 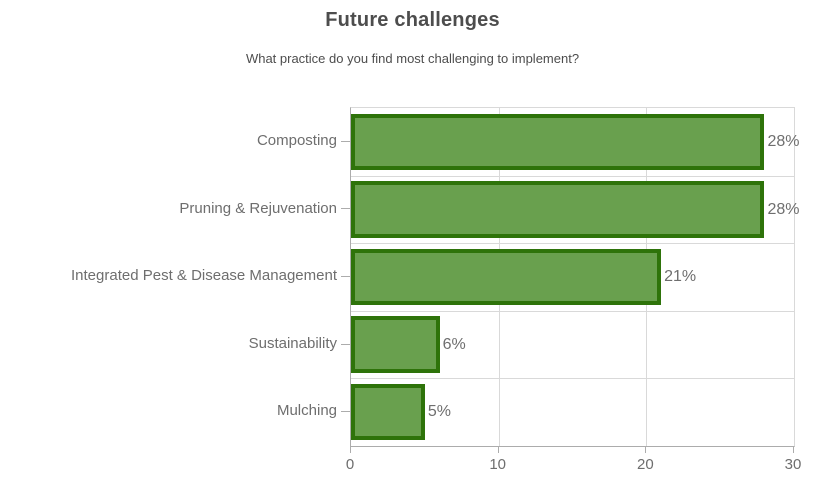 I want to click on chart-title: Future challenges, so click(x=412, y=20).